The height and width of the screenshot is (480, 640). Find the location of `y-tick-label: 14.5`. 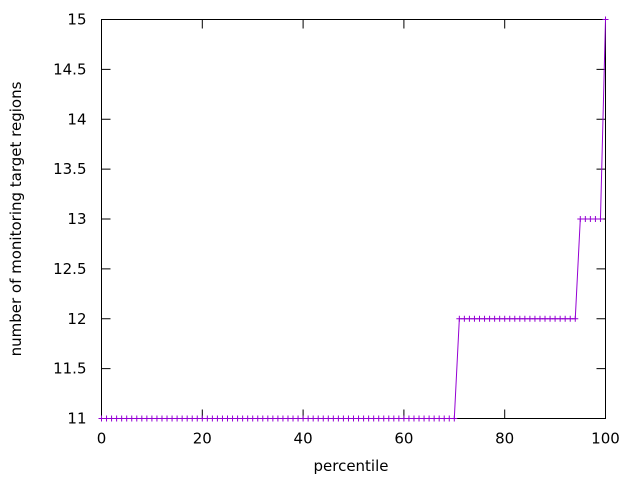

y-tick-label: 14.5 is located at coordinates (69, 69).